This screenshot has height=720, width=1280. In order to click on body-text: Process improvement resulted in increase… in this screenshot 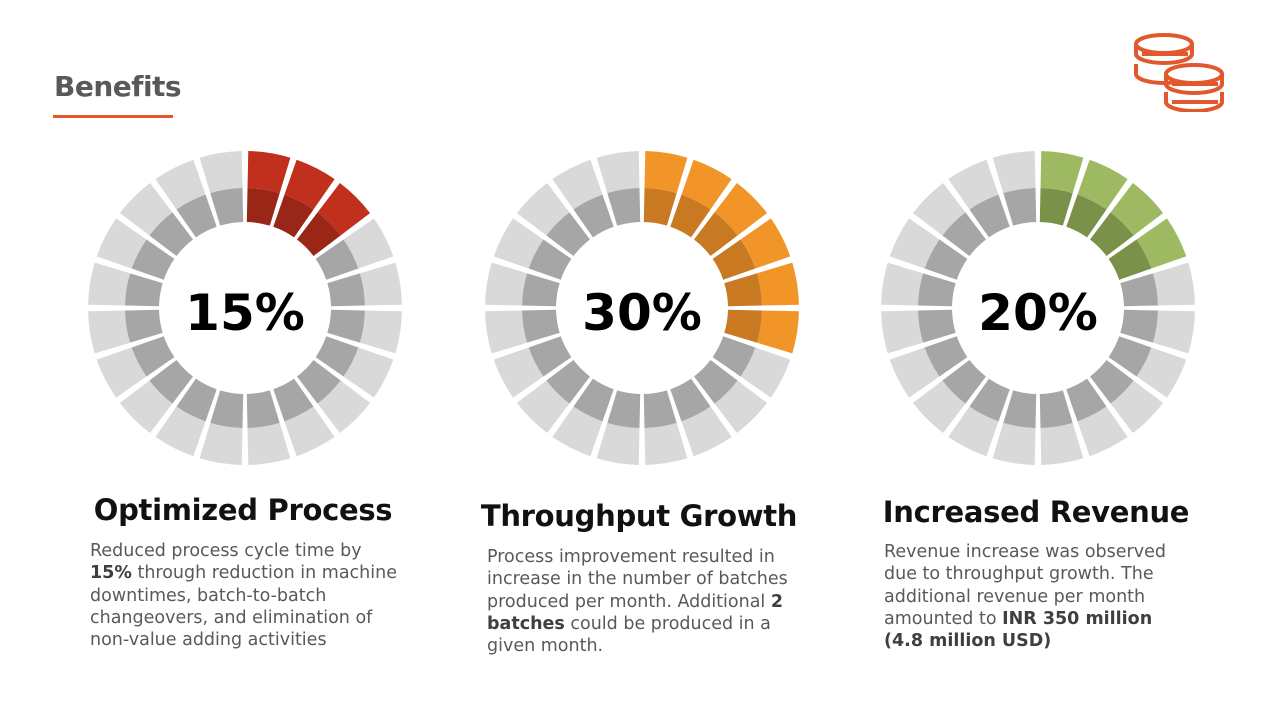, I will do `click(637, 579)`.